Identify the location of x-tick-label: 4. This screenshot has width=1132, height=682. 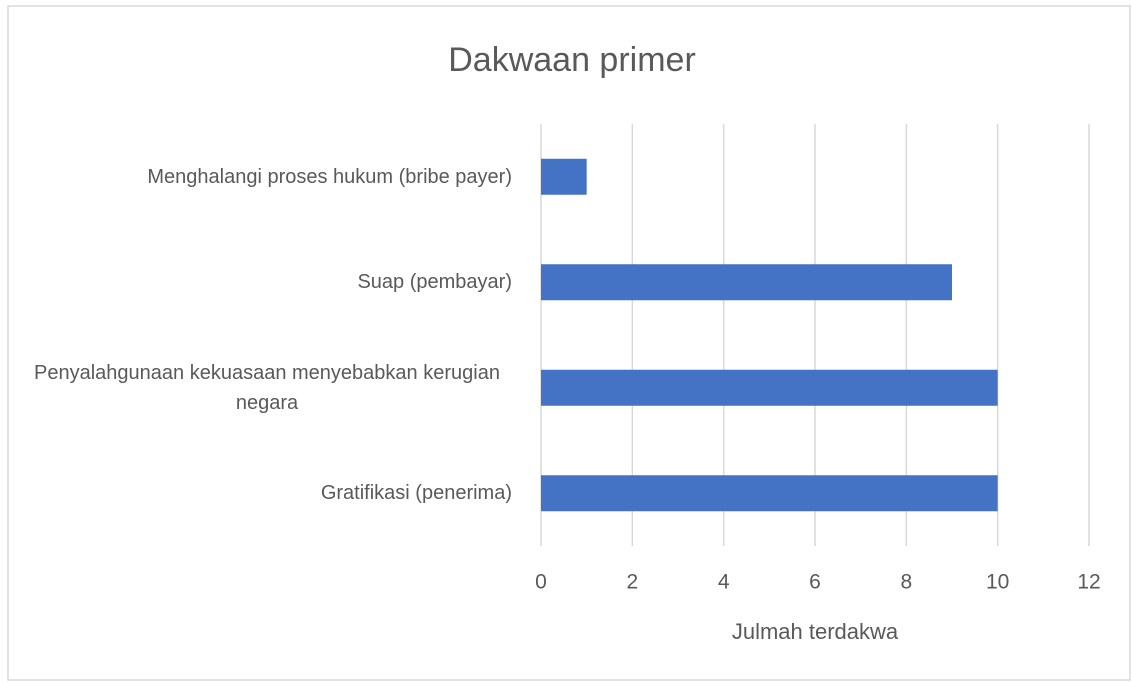
(724, 582).